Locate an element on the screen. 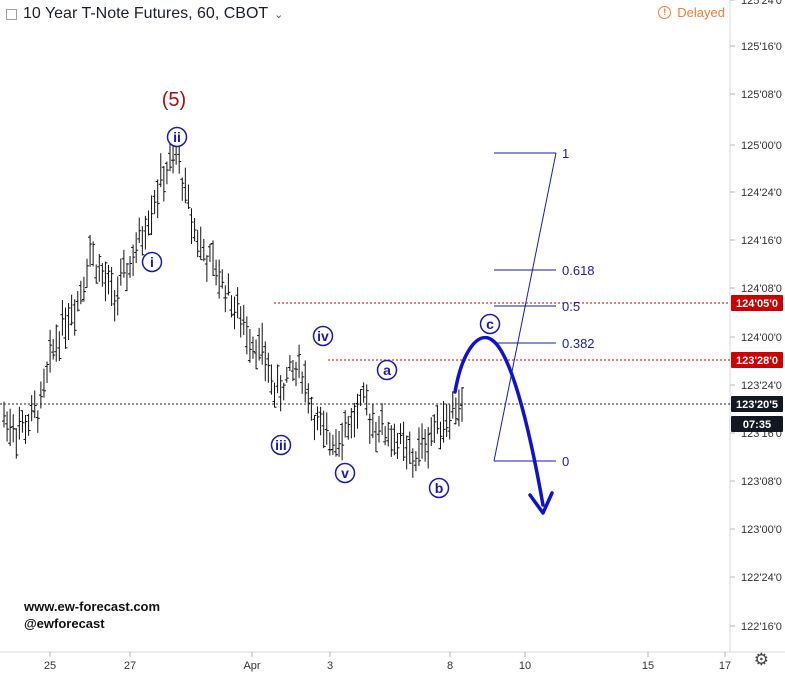 The image size is (785, 673). time-tick-label: 3 is located at coordinates (330, 666).